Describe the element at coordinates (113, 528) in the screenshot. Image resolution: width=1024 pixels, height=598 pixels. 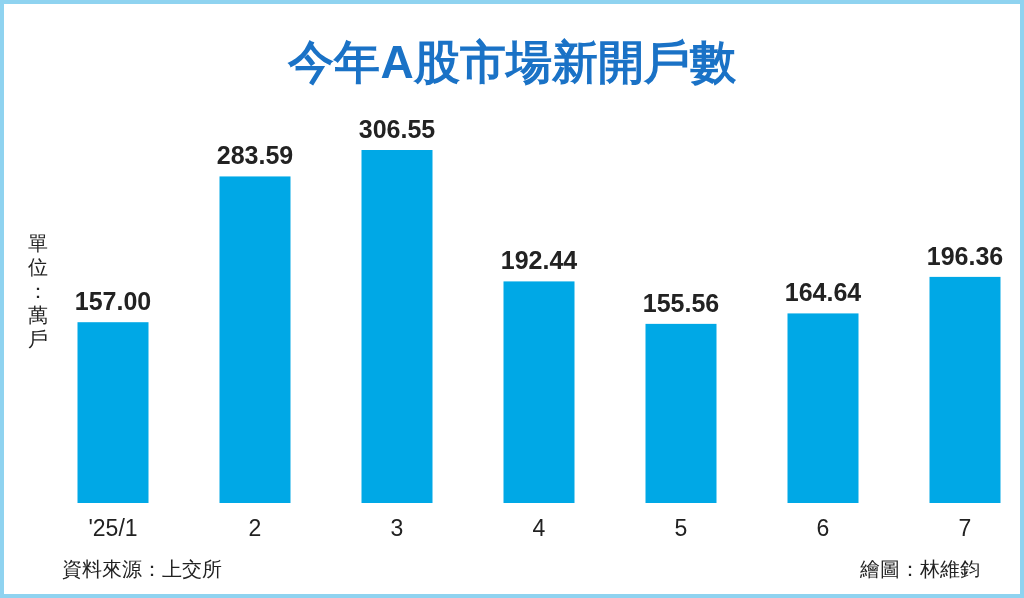
I see `x-tick-label: '25/1` at that location.